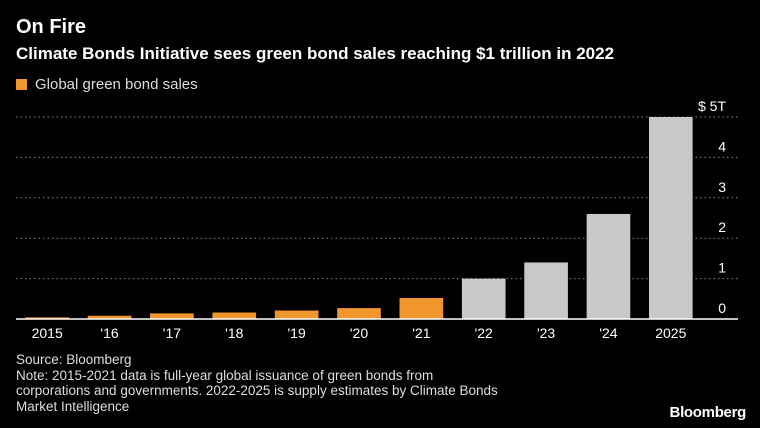 This screenshot has width=760, height=428. What do you see at coordinates (297, 333) in the screenshot?
I see `x-tick-label: '19` at bounding box center [297, 333].